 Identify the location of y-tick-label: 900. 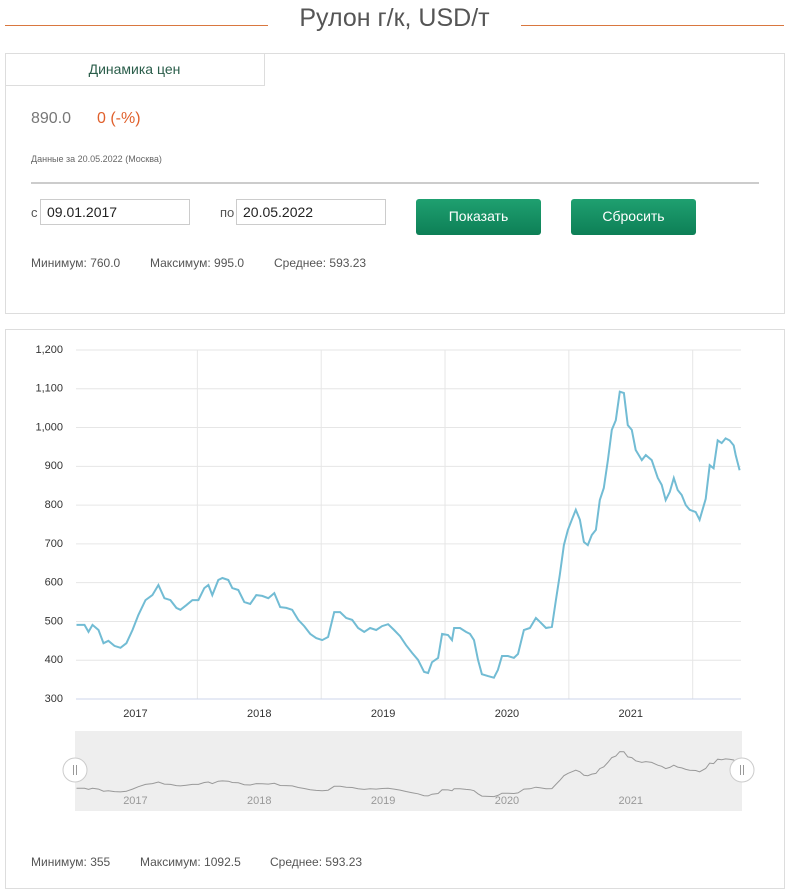
(54, 466).